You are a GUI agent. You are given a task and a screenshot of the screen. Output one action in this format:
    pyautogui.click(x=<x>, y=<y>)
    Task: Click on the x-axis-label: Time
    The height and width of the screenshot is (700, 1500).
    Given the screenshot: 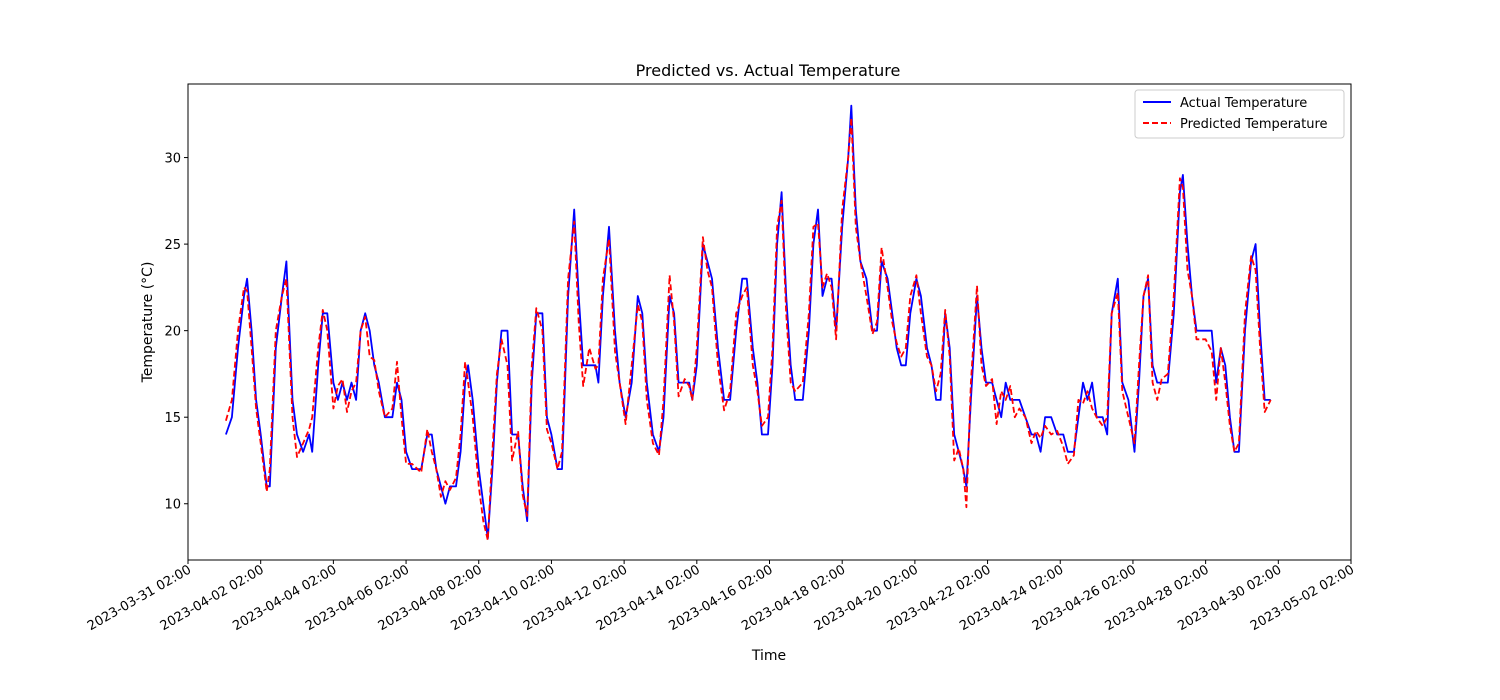 What is the action you would take?
    pyautogui.click(x=768, y=656)
    